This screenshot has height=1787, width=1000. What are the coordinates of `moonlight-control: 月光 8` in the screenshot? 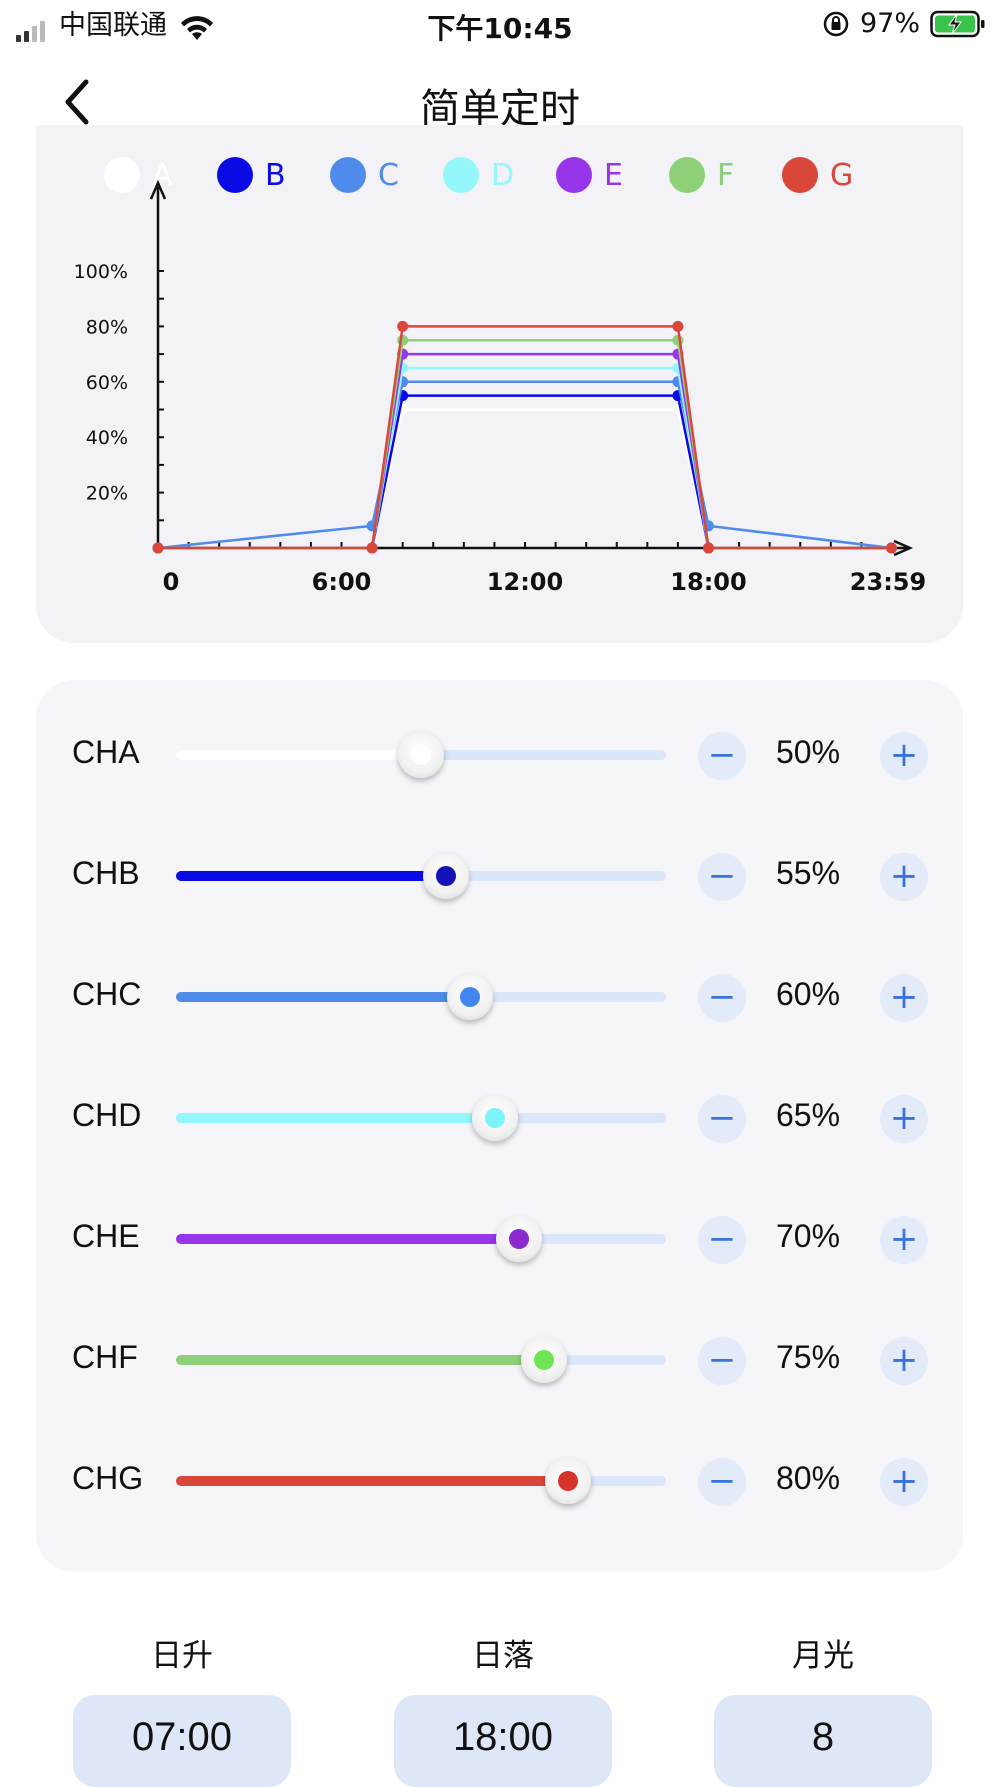 It's located at (823, 1708).